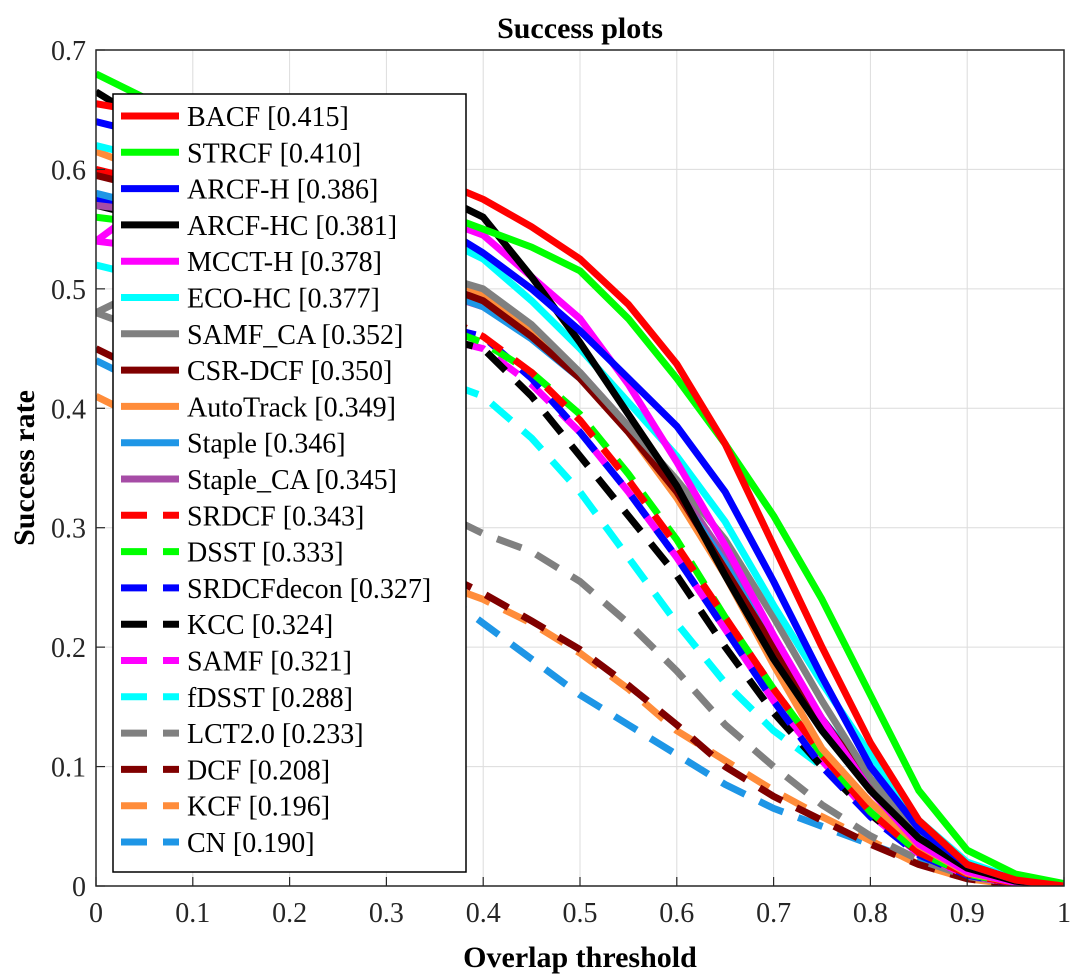 The image size is (1085, 976). Describe the element at coordinates (24, 468) in the screenshot. I see `y-axis-label: Success rate` at that location.